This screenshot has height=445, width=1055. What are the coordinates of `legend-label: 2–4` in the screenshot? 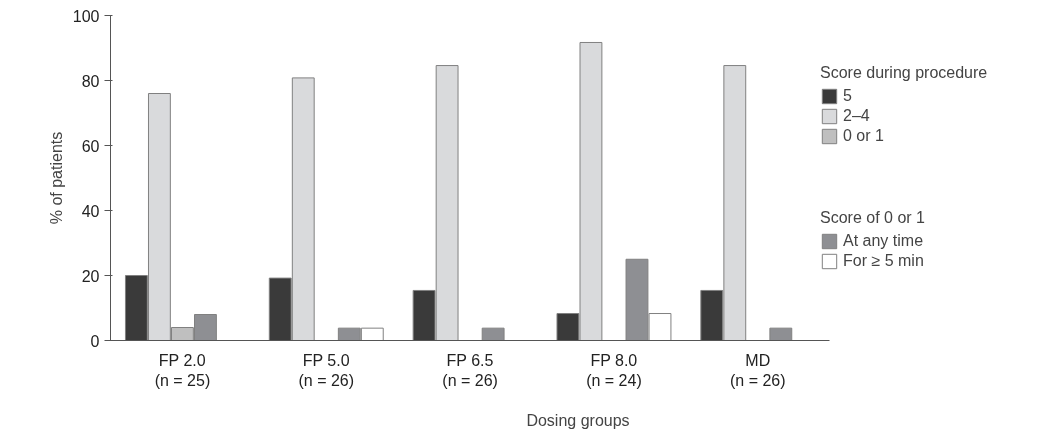 It's located at (856, 116).